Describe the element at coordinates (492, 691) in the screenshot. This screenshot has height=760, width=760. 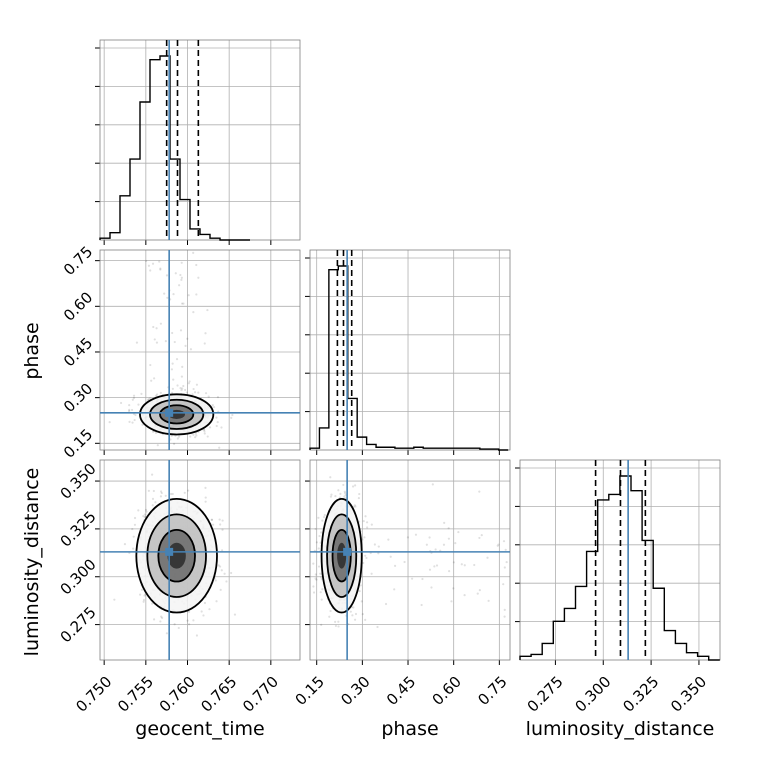
I see `xtick-label-phase: 0.75` at that location.